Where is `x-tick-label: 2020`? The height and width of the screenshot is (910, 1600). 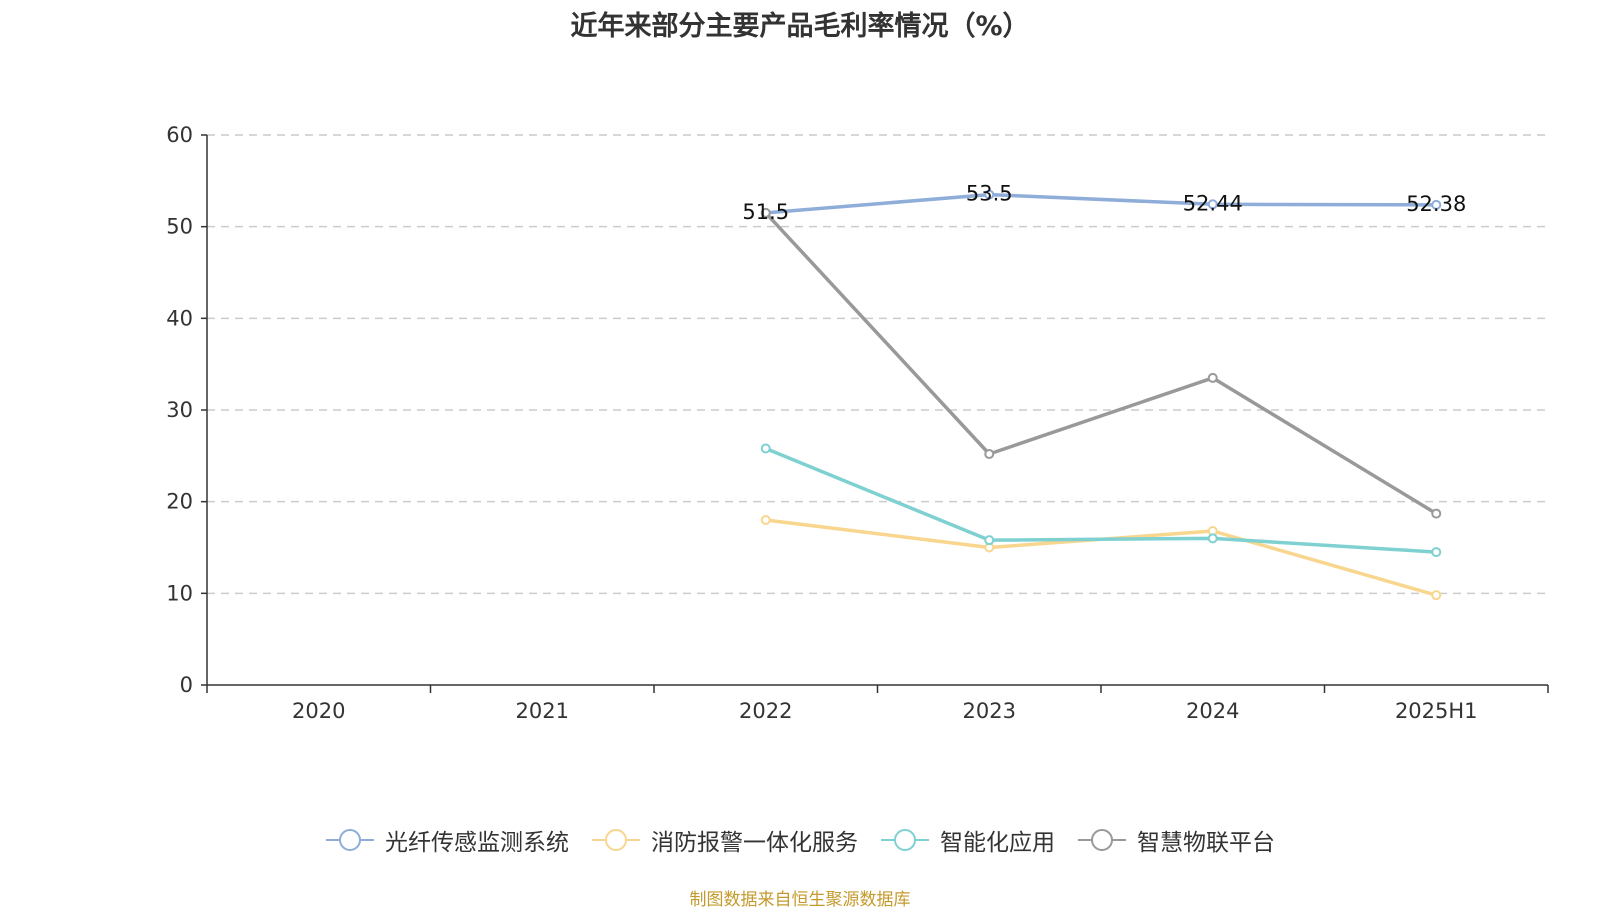 x-tick-label: 2020 is located at coordinates (318, 711).